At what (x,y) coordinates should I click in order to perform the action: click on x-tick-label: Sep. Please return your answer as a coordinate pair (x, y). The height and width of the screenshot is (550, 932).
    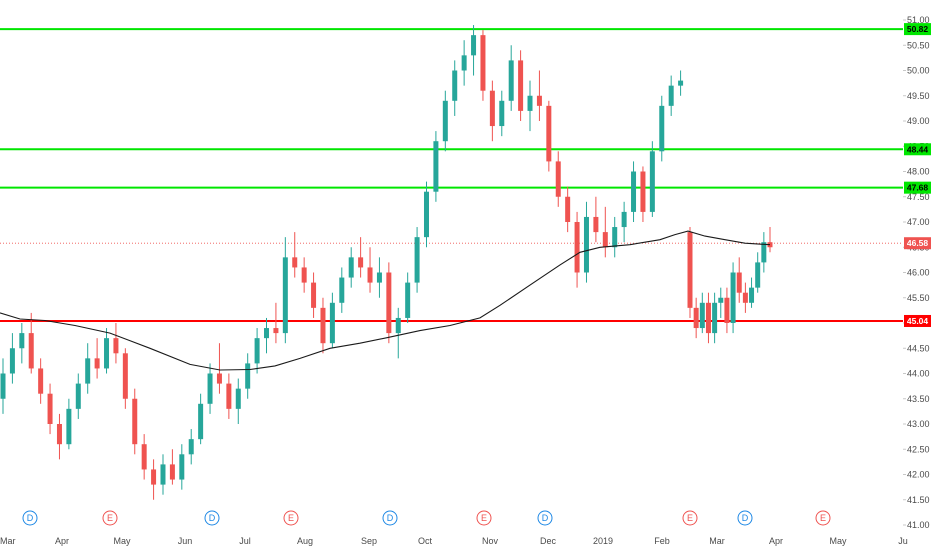
    Looking at the image, I should click on (369, 541).